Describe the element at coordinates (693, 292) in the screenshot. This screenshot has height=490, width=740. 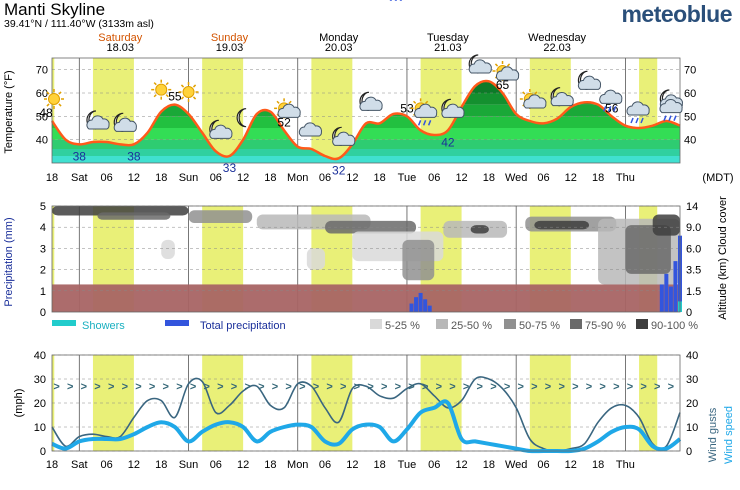
I see `y-tick-label-right: 1.5` at that location.